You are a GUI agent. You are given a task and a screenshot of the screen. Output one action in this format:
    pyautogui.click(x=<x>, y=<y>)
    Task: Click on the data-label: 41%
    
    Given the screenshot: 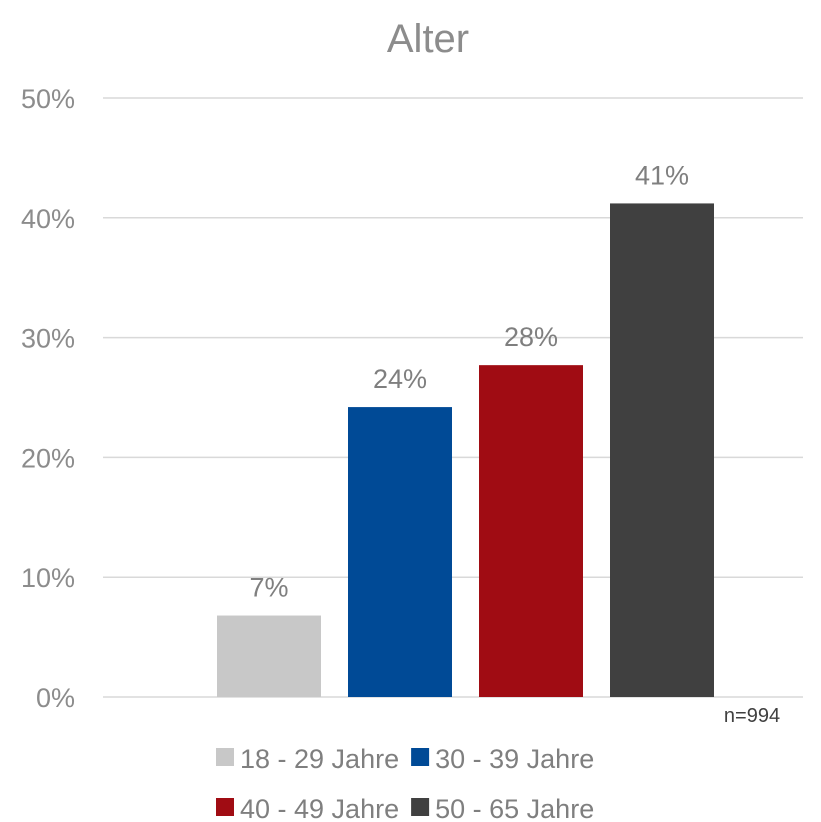 What is the action you would take?
    pyautogui.click(x=662, y=175)
    